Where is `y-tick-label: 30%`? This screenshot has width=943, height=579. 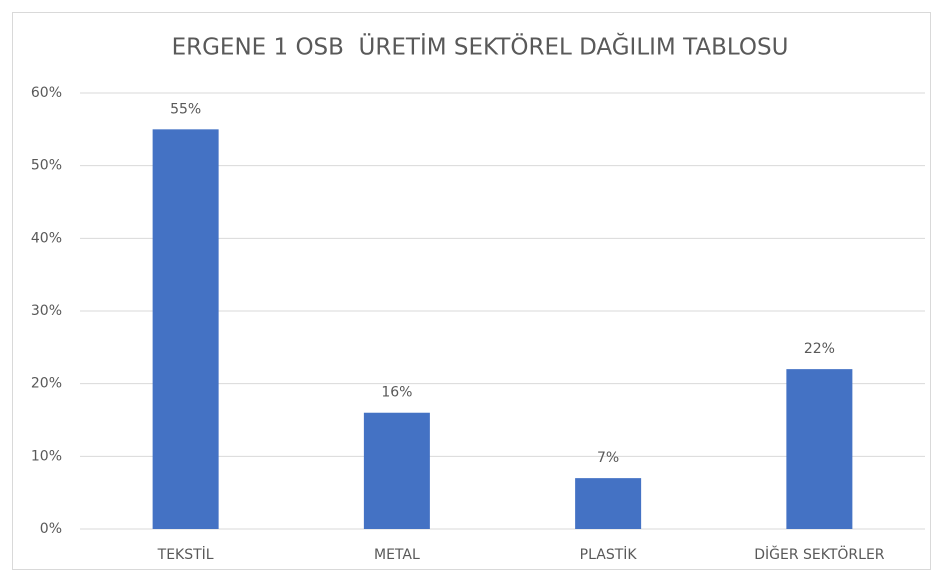 y-tick-label: 30% is located at coordinates (46, 311).